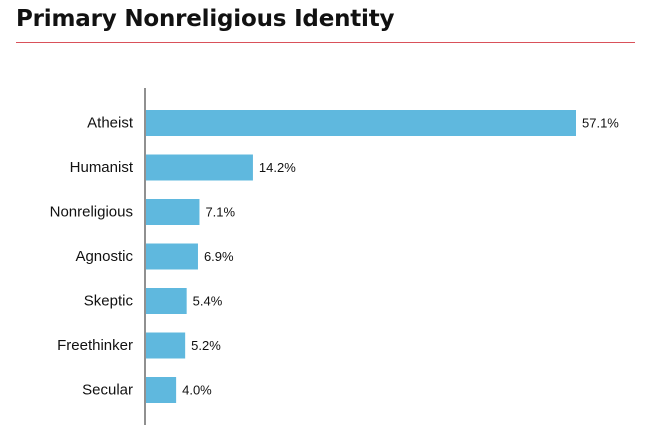 This screenshot has height=431, width=650. Describe the element at coordinates (95, 345) in the screenshot. I see `category-label: Freethinker` at that location.